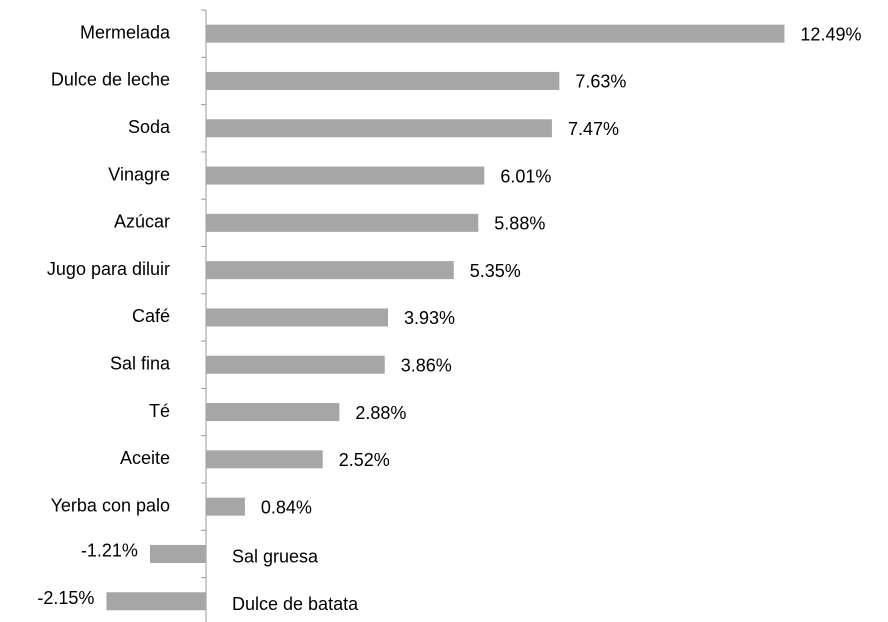 The image size is (888, 622). What do you see at coordinates (110, 80) in the screenshot?
I see `category-label: Dulce de leche` at bounding box center [110, 80].